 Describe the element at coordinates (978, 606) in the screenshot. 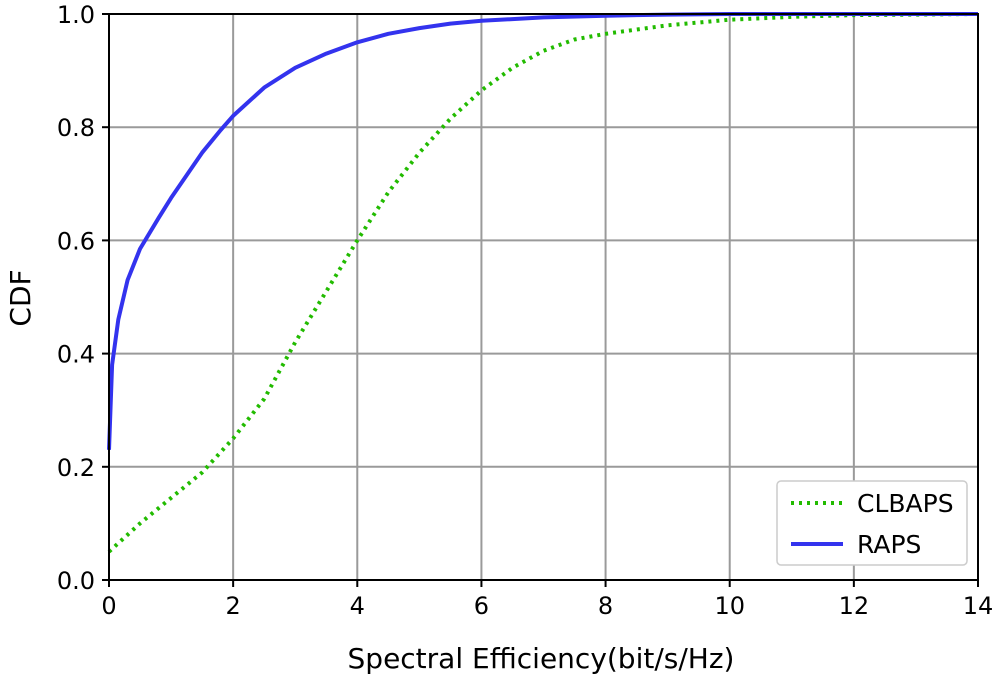

I see `x-tick-label: 14` at that location.